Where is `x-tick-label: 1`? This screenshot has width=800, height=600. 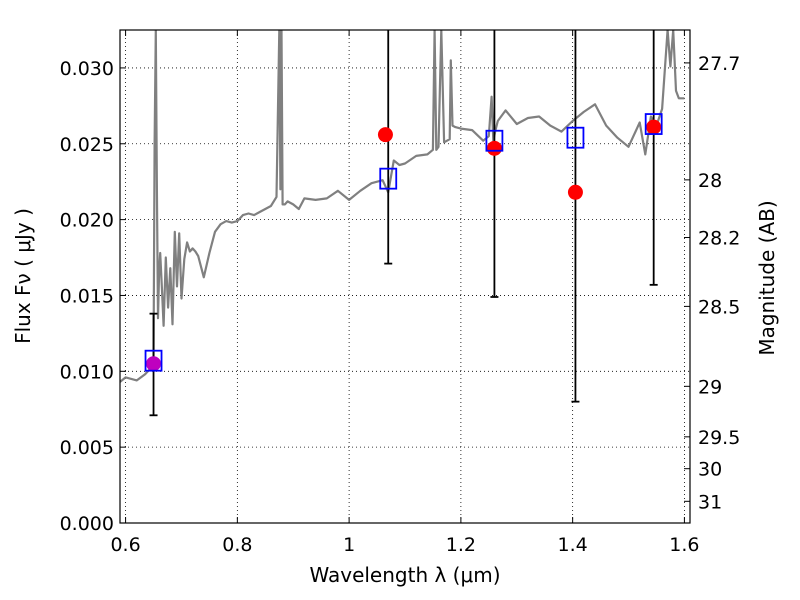
x-tick-label: 1 is located at coordinates (349, 545).